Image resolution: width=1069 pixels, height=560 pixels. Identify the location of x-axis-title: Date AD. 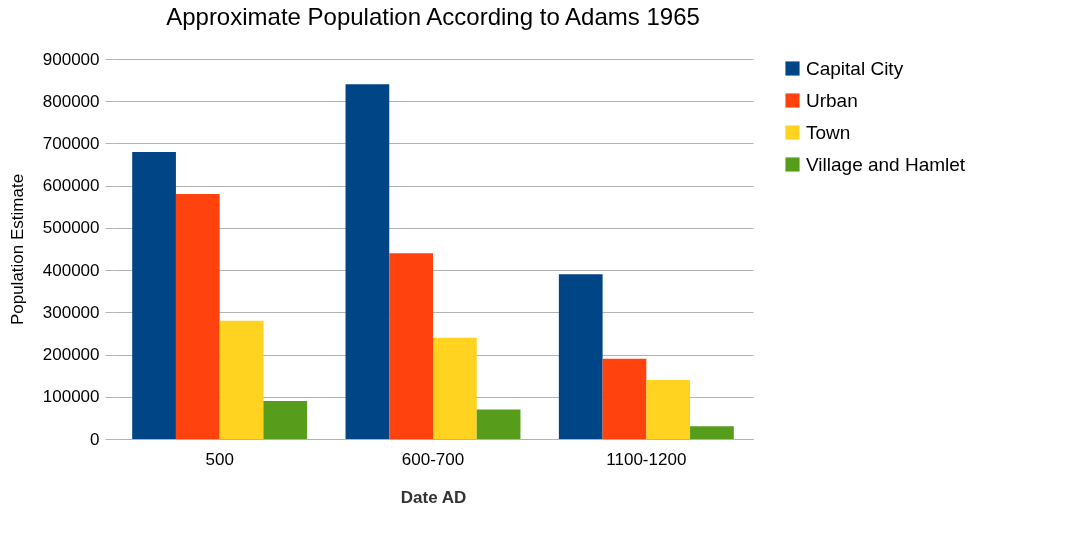
(433, 497).